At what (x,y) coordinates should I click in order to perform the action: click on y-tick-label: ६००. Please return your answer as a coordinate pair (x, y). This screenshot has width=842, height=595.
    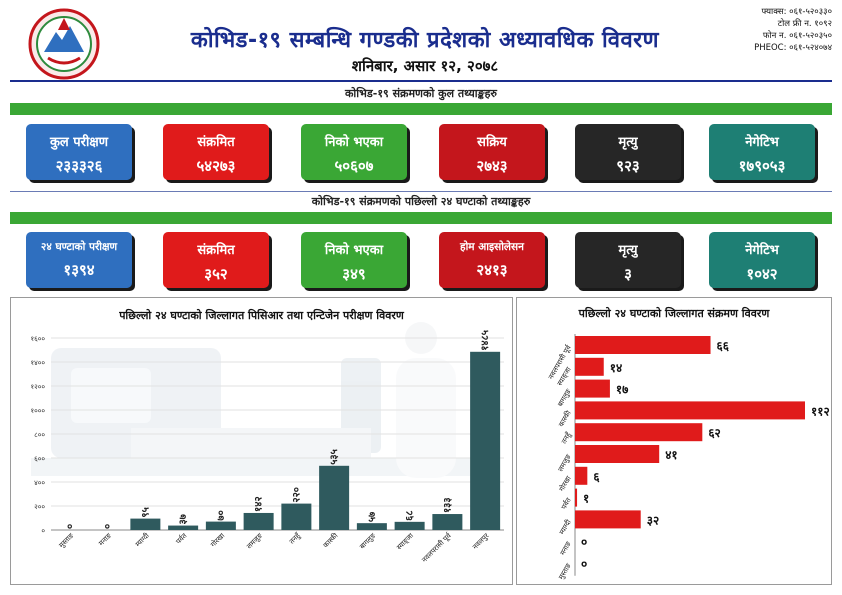
    Looking at the image, I should click on (39, 459).